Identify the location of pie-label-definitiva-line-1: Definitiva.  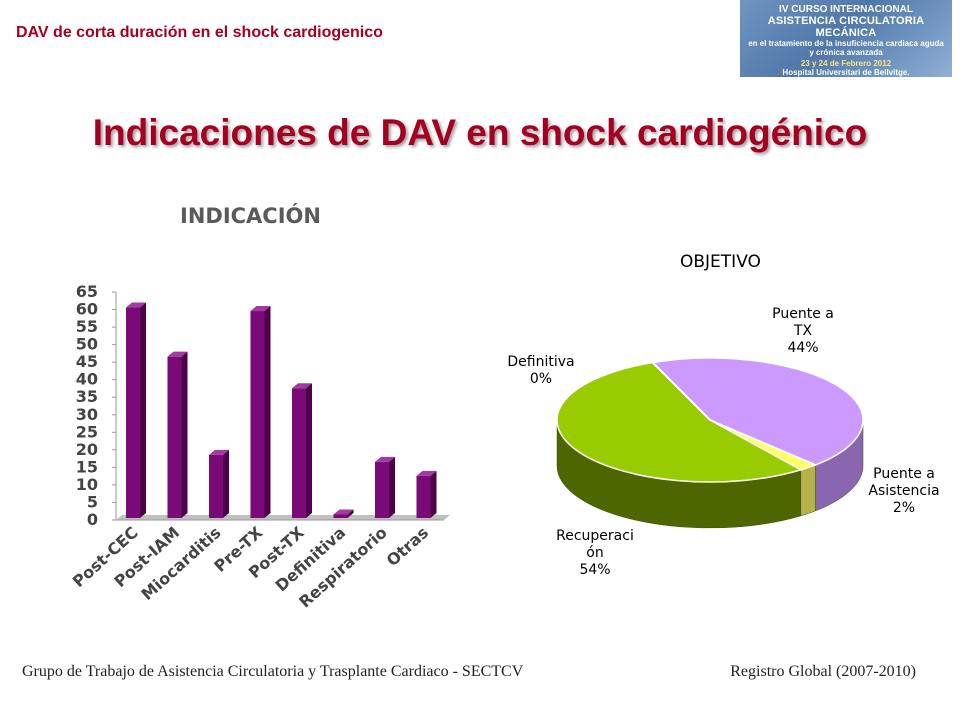
(541, 362).